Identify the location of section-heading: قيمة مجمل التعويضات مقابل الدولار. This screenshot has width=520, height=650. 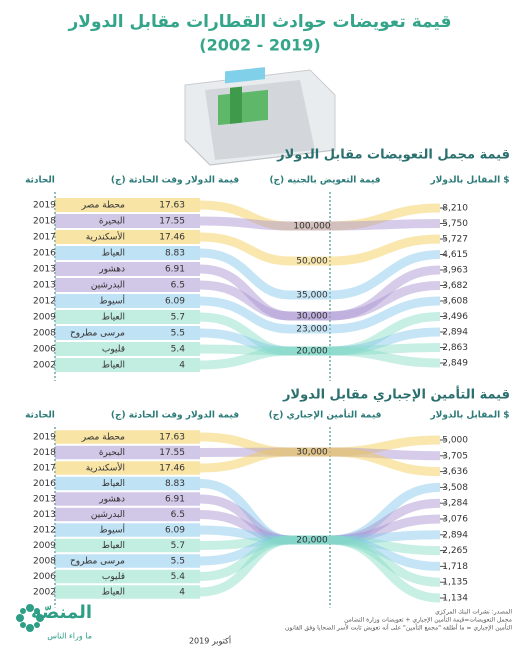
(393, 155).